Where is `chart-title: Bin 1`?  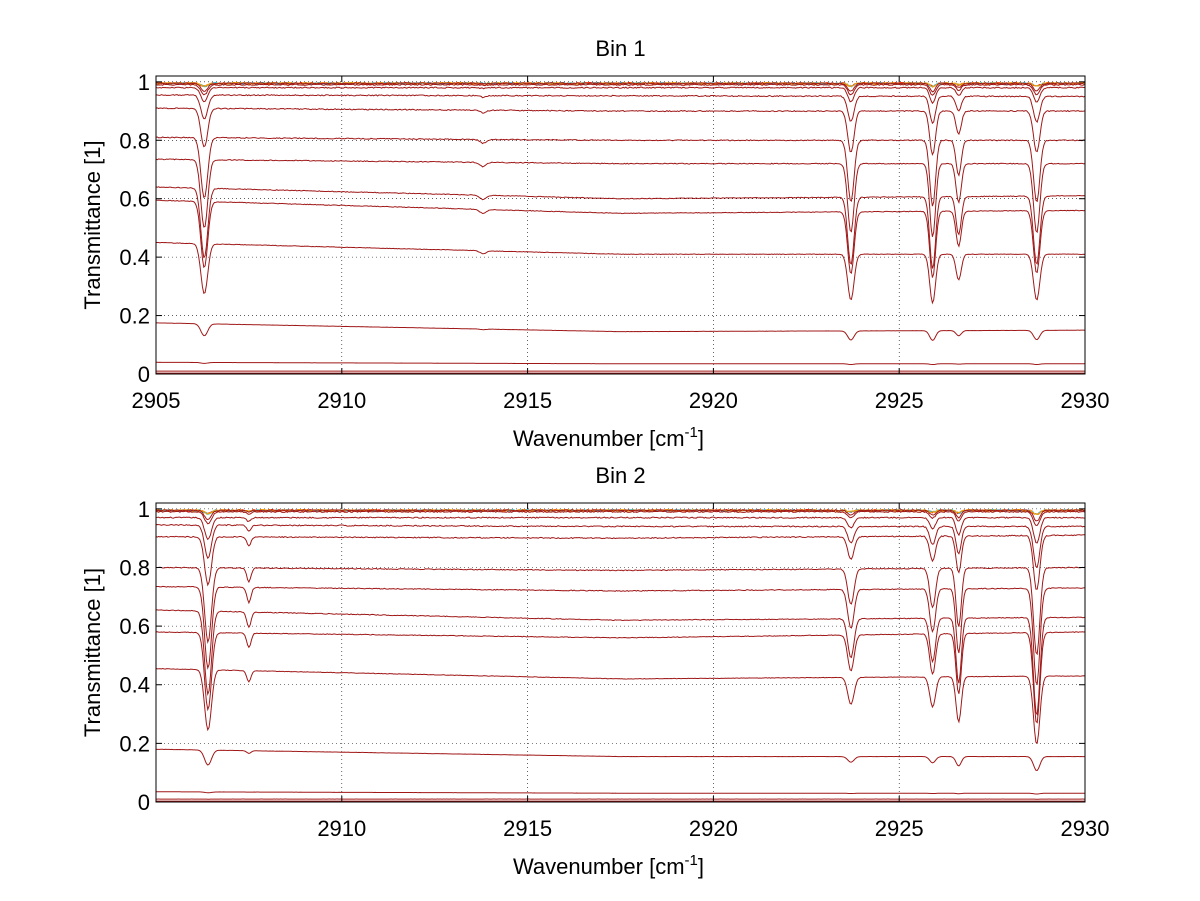
chart-title: Bin 1 is located at coordinates (620, 48).